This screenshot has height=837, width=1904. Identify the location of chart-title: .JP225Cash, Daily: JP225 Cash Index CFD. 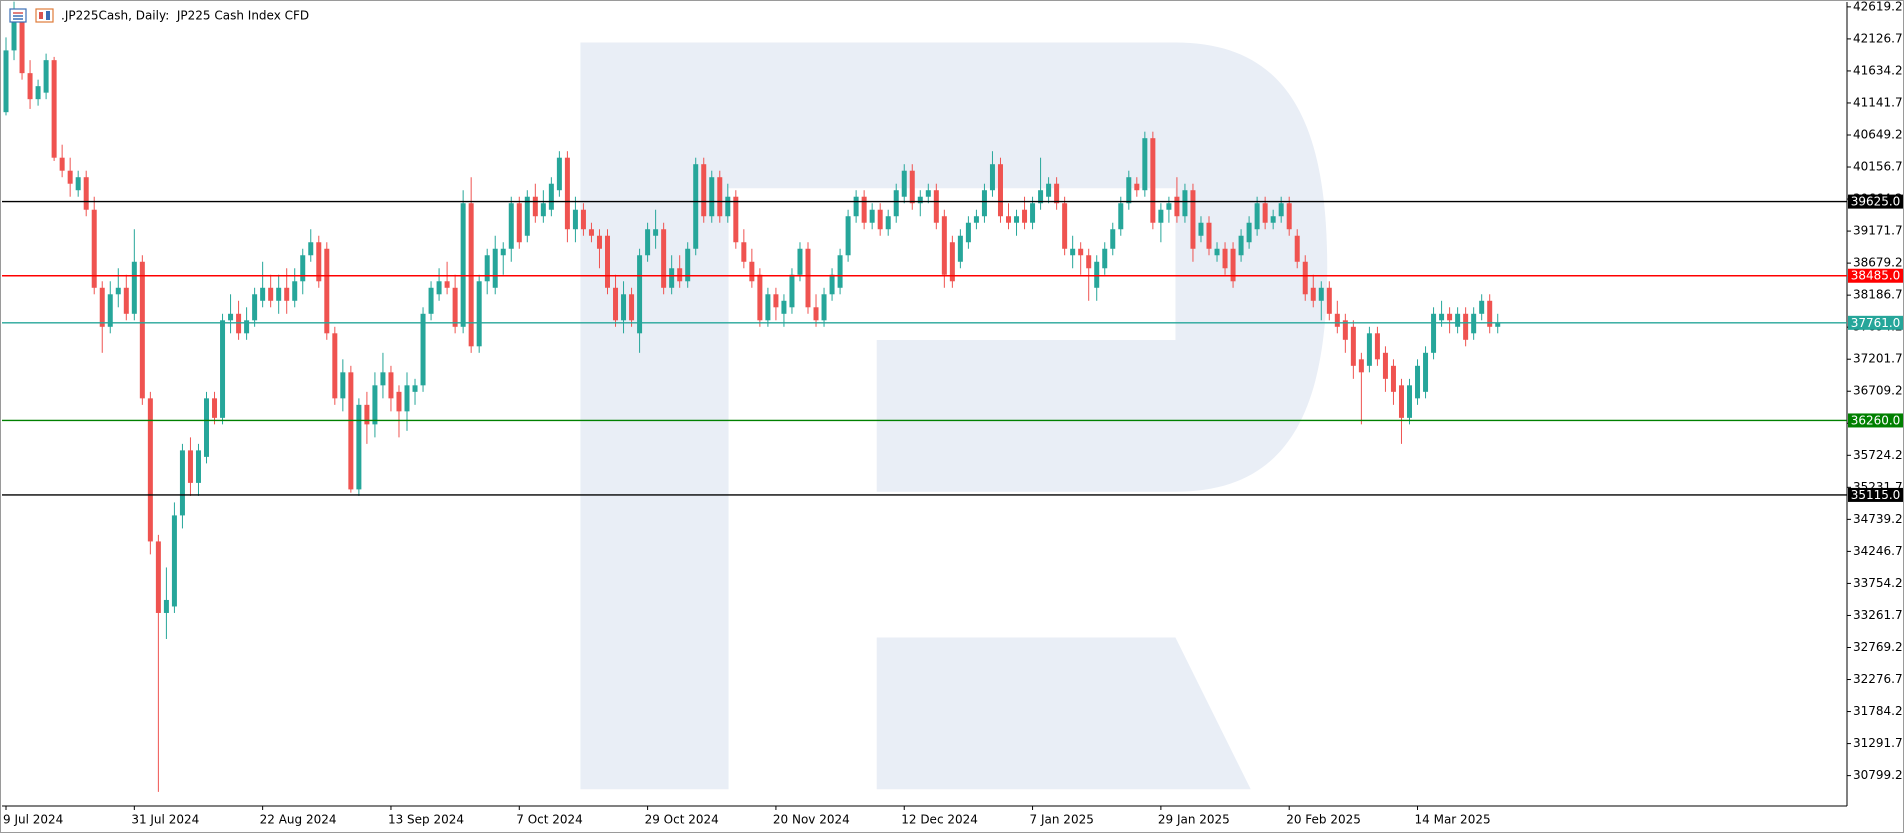
(185, 16).